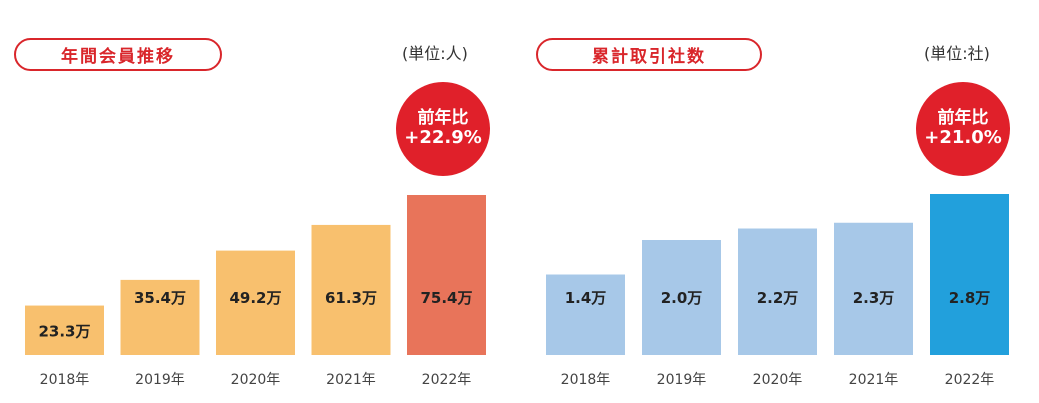 The width and height of the screenshot is (1039, 403). I want to click on unit-note: (単位:社), so click(957, 53).